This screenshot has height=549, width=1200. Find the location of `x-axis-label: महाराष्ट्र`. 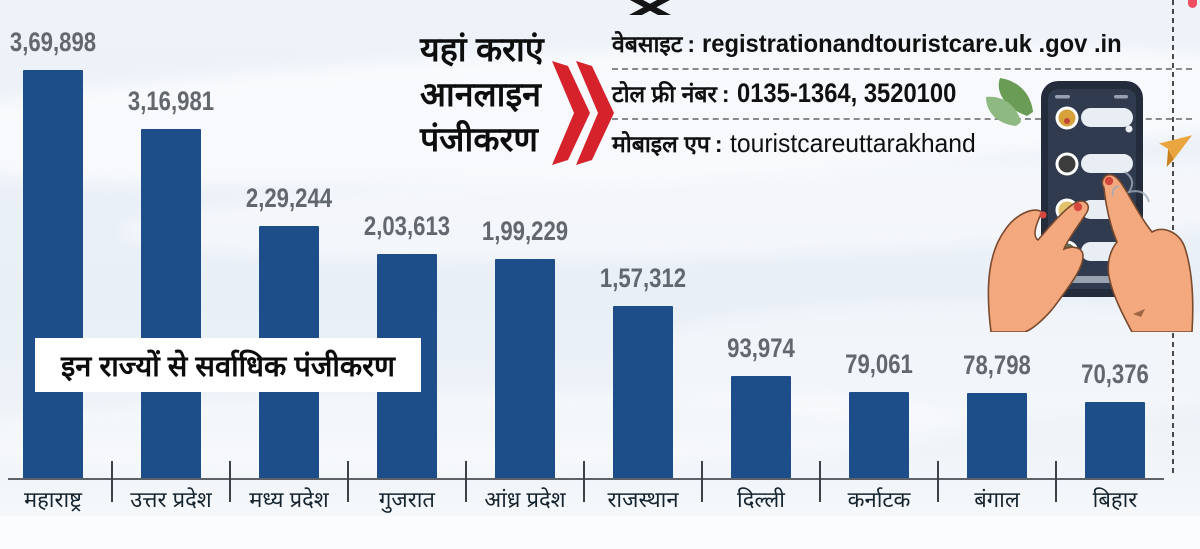

x-axis-label: महाराष्ट्र is located at coordinates (53, 499).